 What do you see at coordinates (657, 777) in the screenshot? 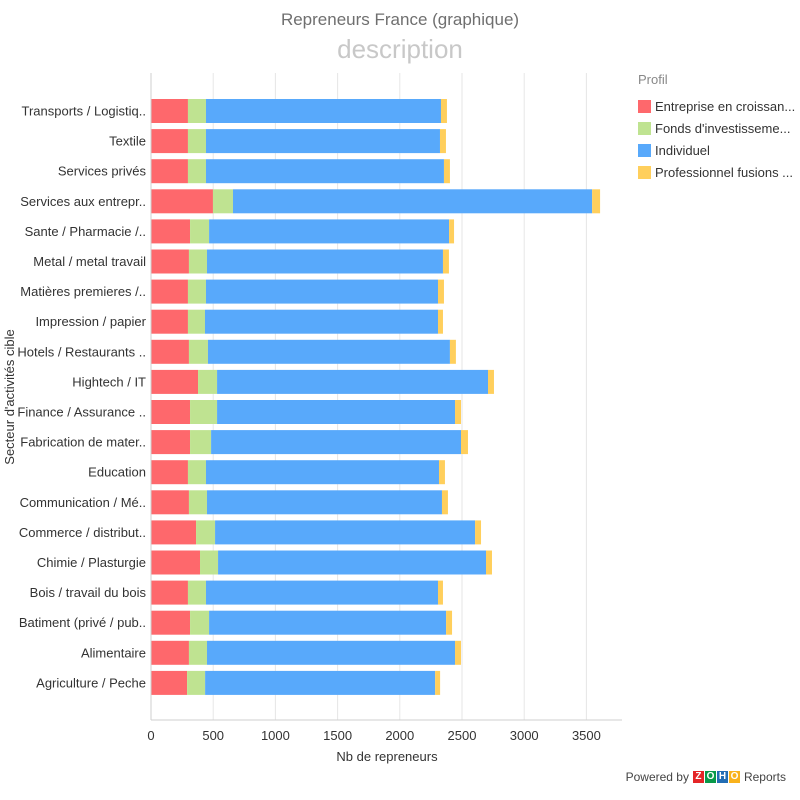
I see `powered-by-text: Powered by` at bounding box center [657, 777].